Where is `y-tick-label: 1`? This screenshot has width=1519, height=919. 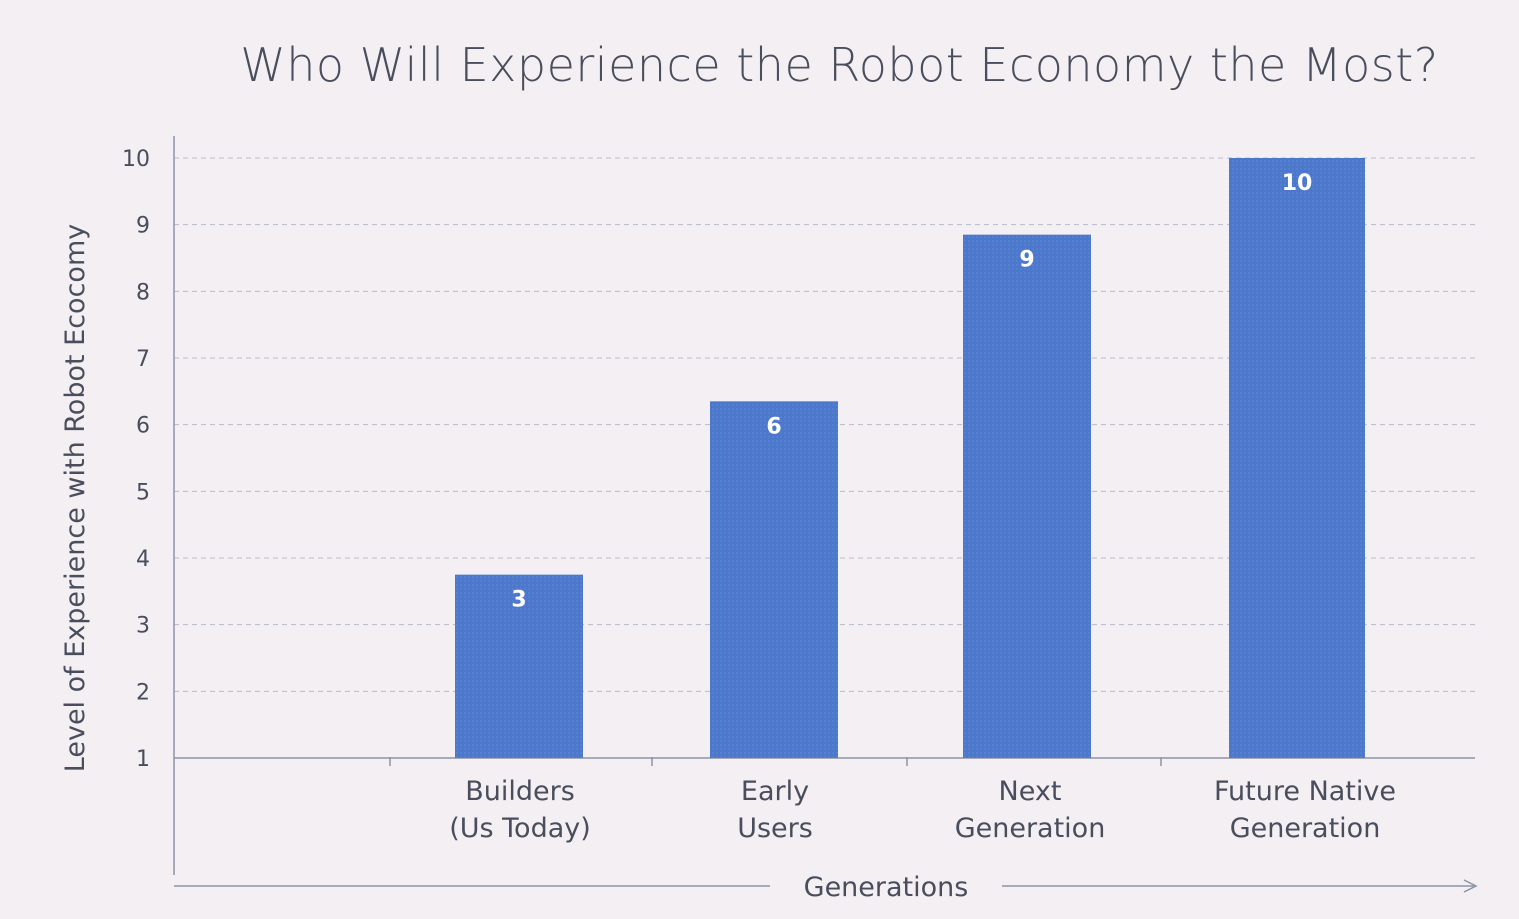
y-tick-label: 1 is located at coordinates (143, 759).